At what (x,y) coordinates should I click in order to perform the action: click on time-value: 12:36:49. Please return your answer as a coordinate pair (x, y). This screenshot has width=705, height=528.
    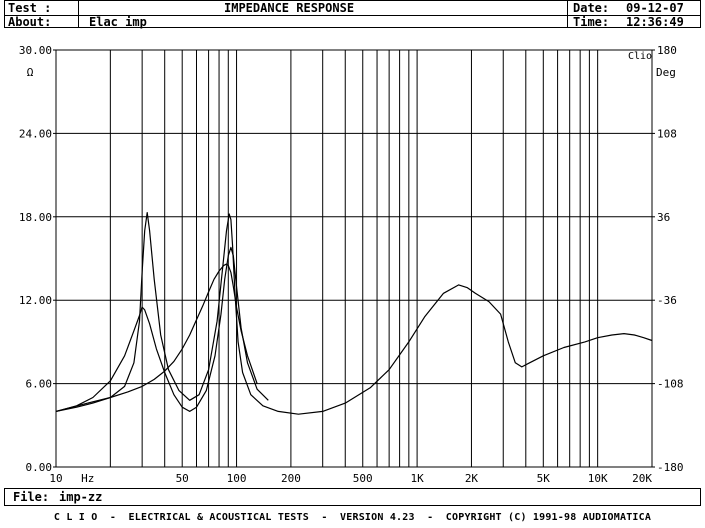
    Looking at the image, I should click on (655, 22).